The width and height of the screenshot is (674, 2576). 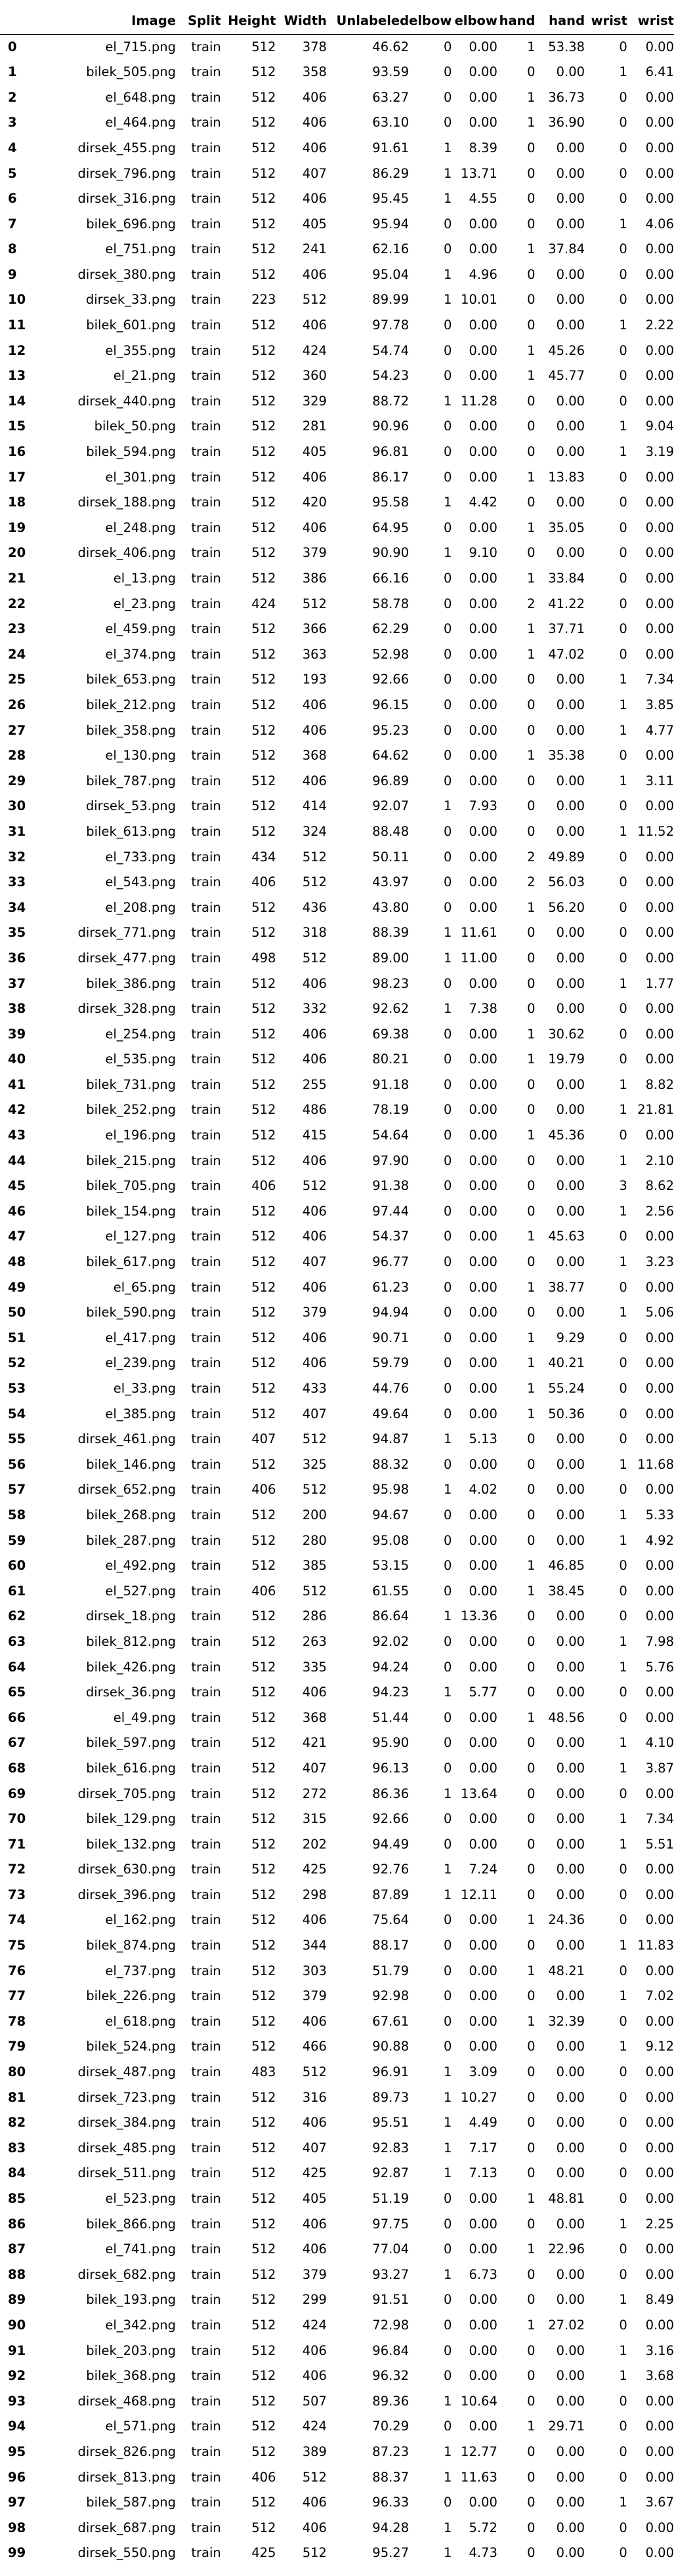 I want to click on cell-unlabeled: 96.33, so click(x=391, y=2502).